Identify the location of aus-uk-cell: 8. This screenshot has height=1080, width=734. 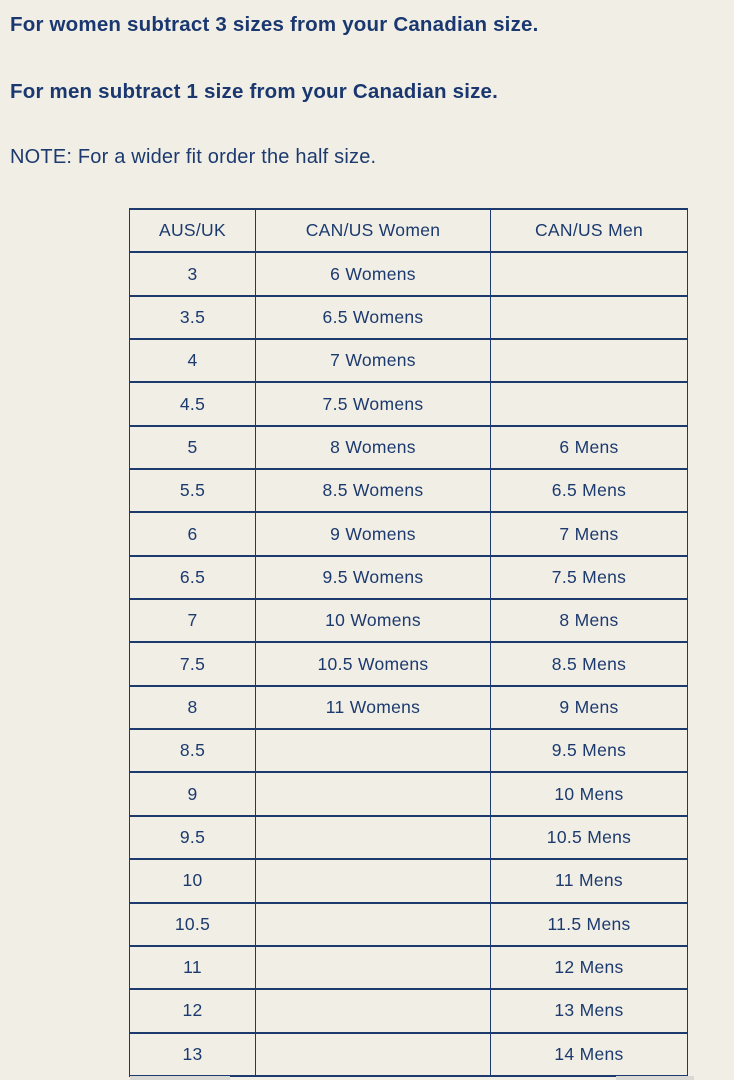
(192, 707).